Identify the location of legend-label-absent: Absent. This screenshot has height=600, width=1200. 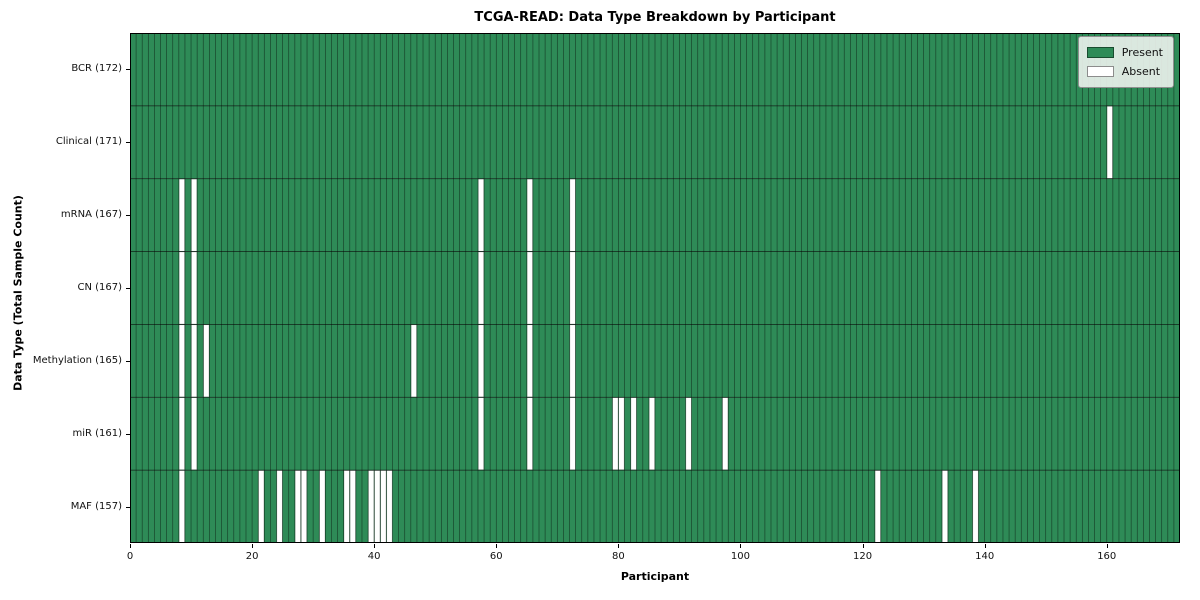
(1141, 71).